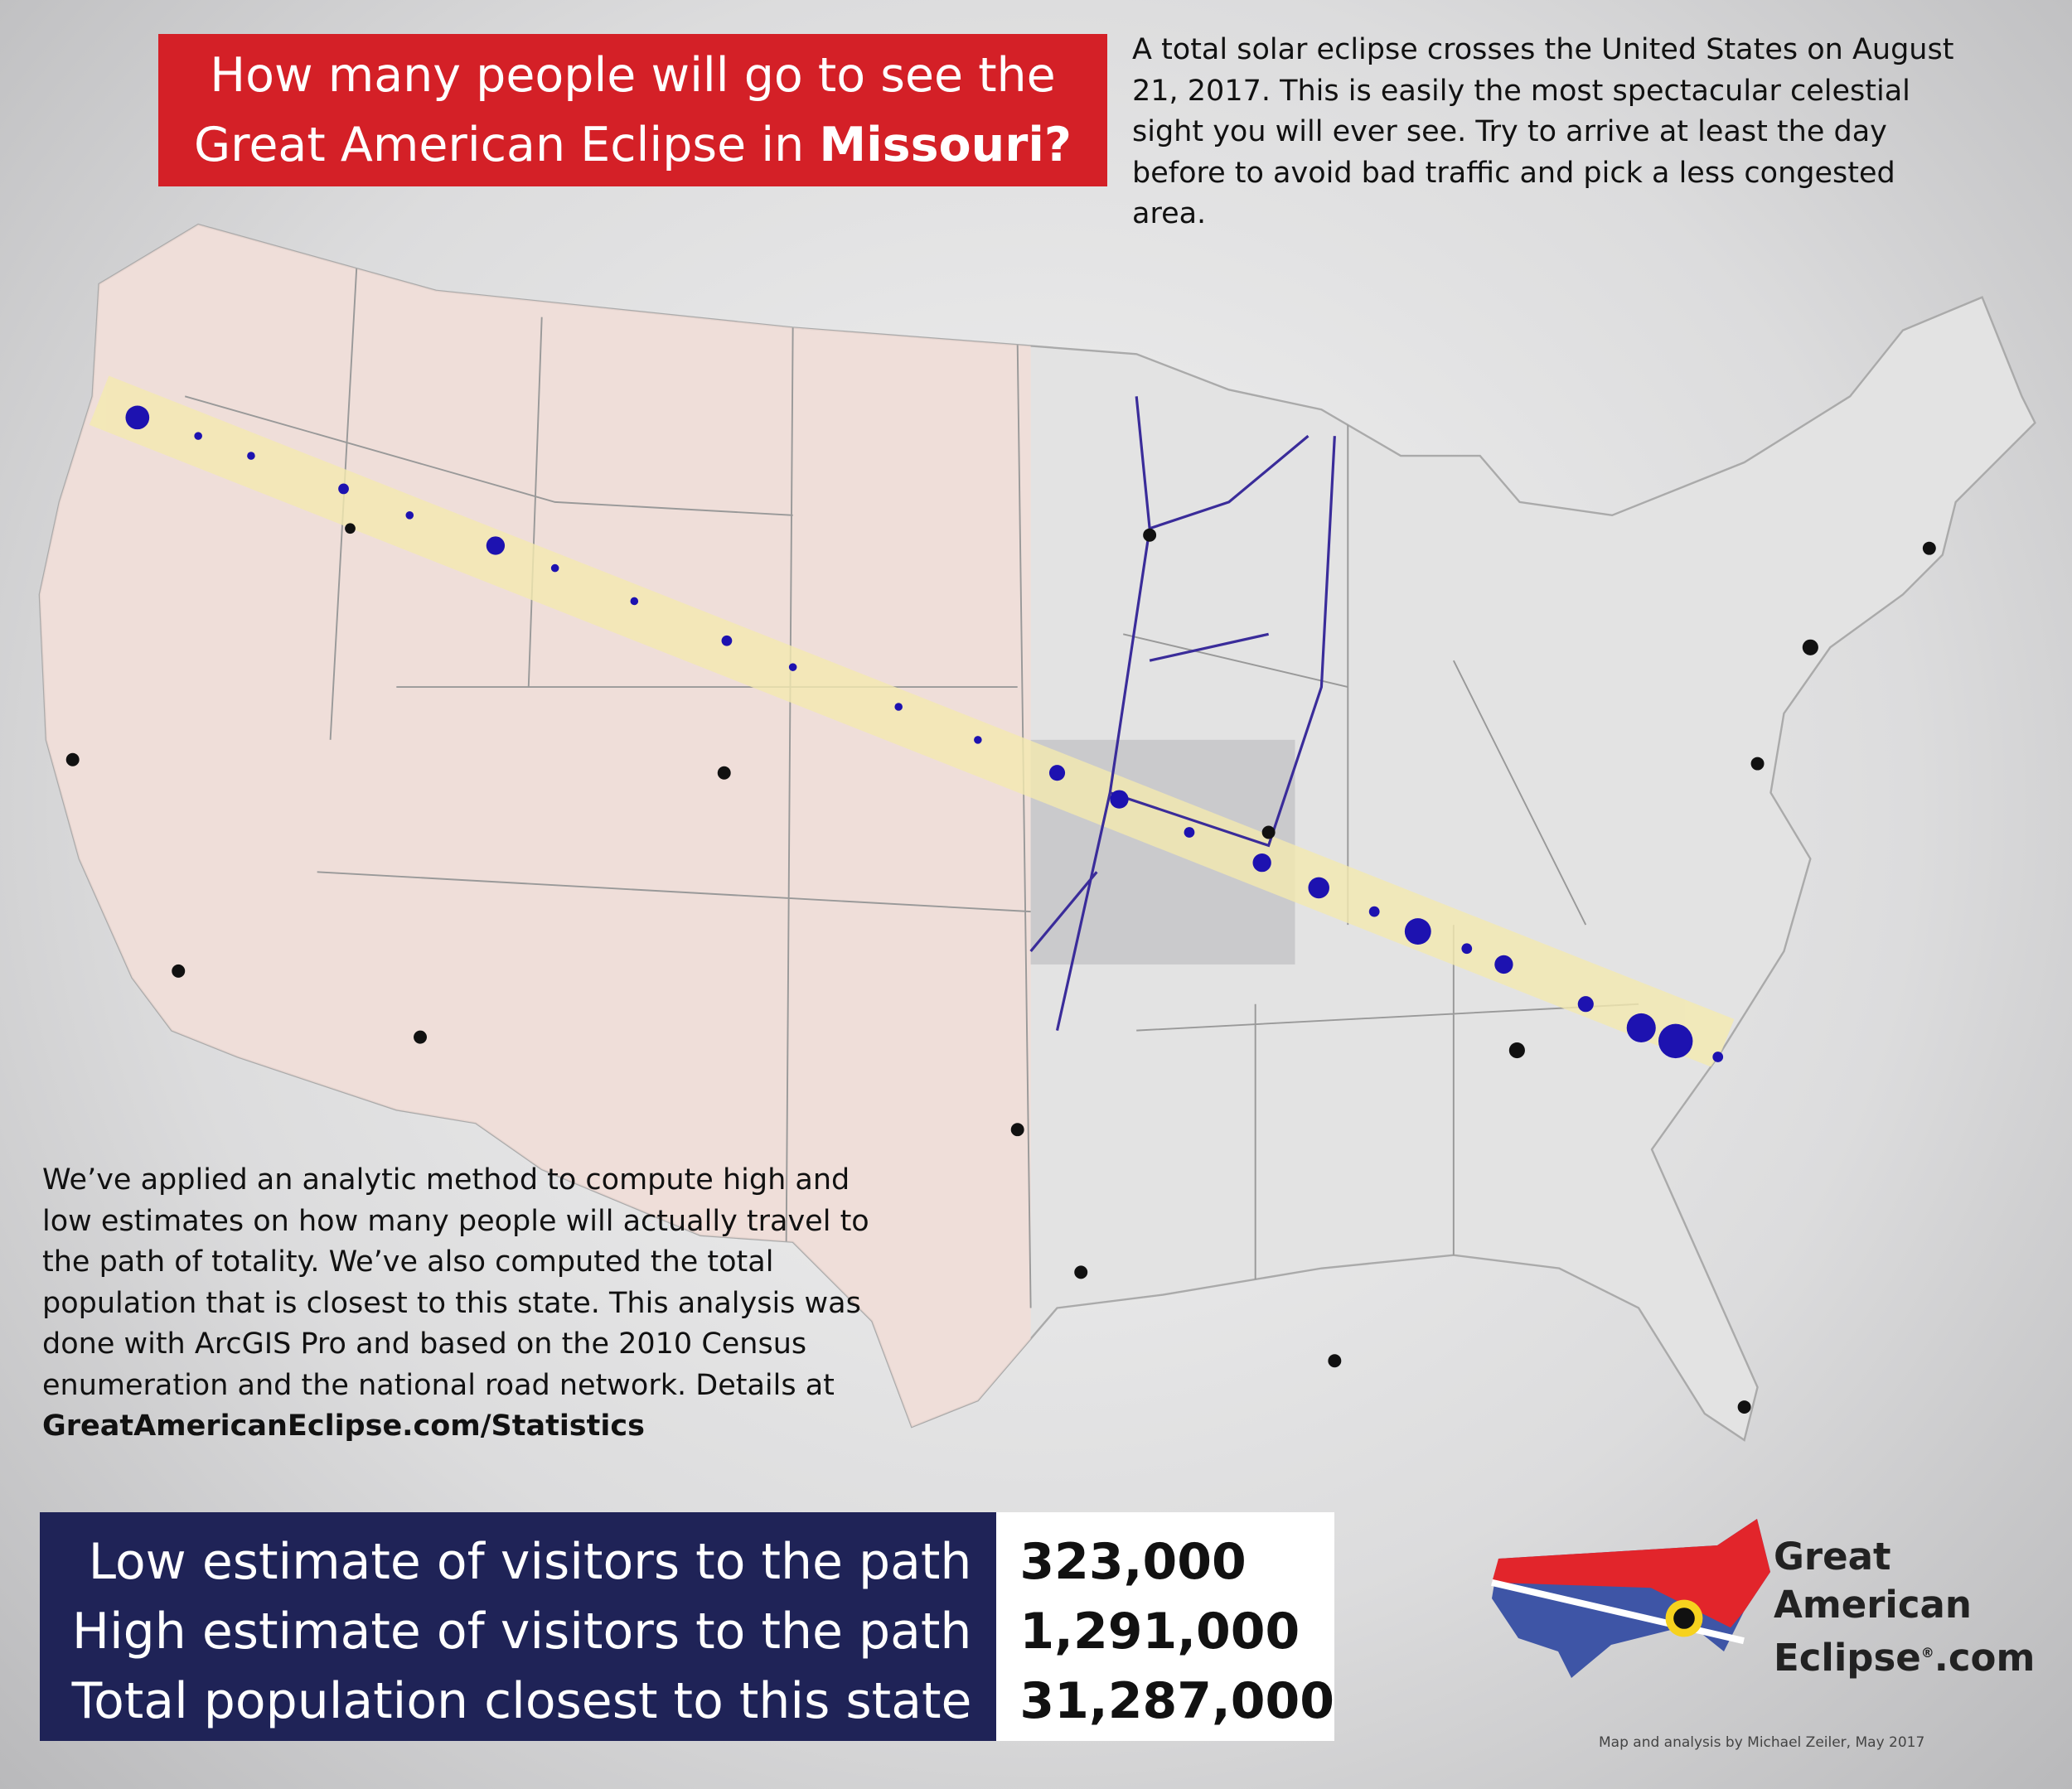  What do you see at coordinates (1159, 1632) in the screenshot?
I see `stat-value: 1,291,000` at bounding box center [1159, 1632].